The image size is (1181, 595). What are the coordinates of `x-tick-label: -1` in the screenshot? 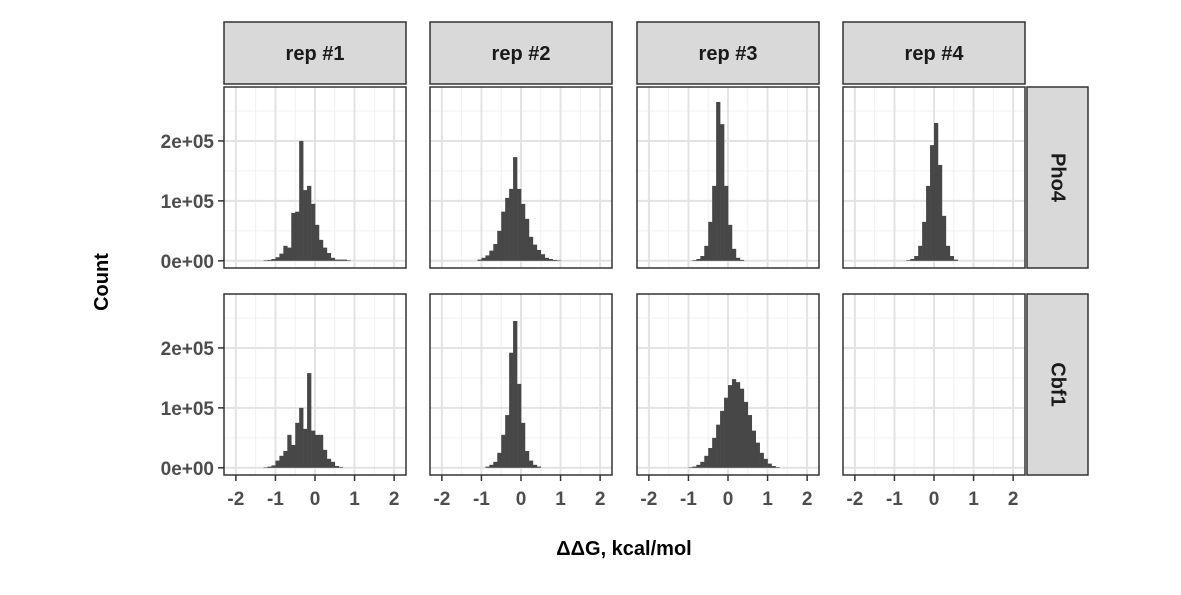 It's located at (894, 499).